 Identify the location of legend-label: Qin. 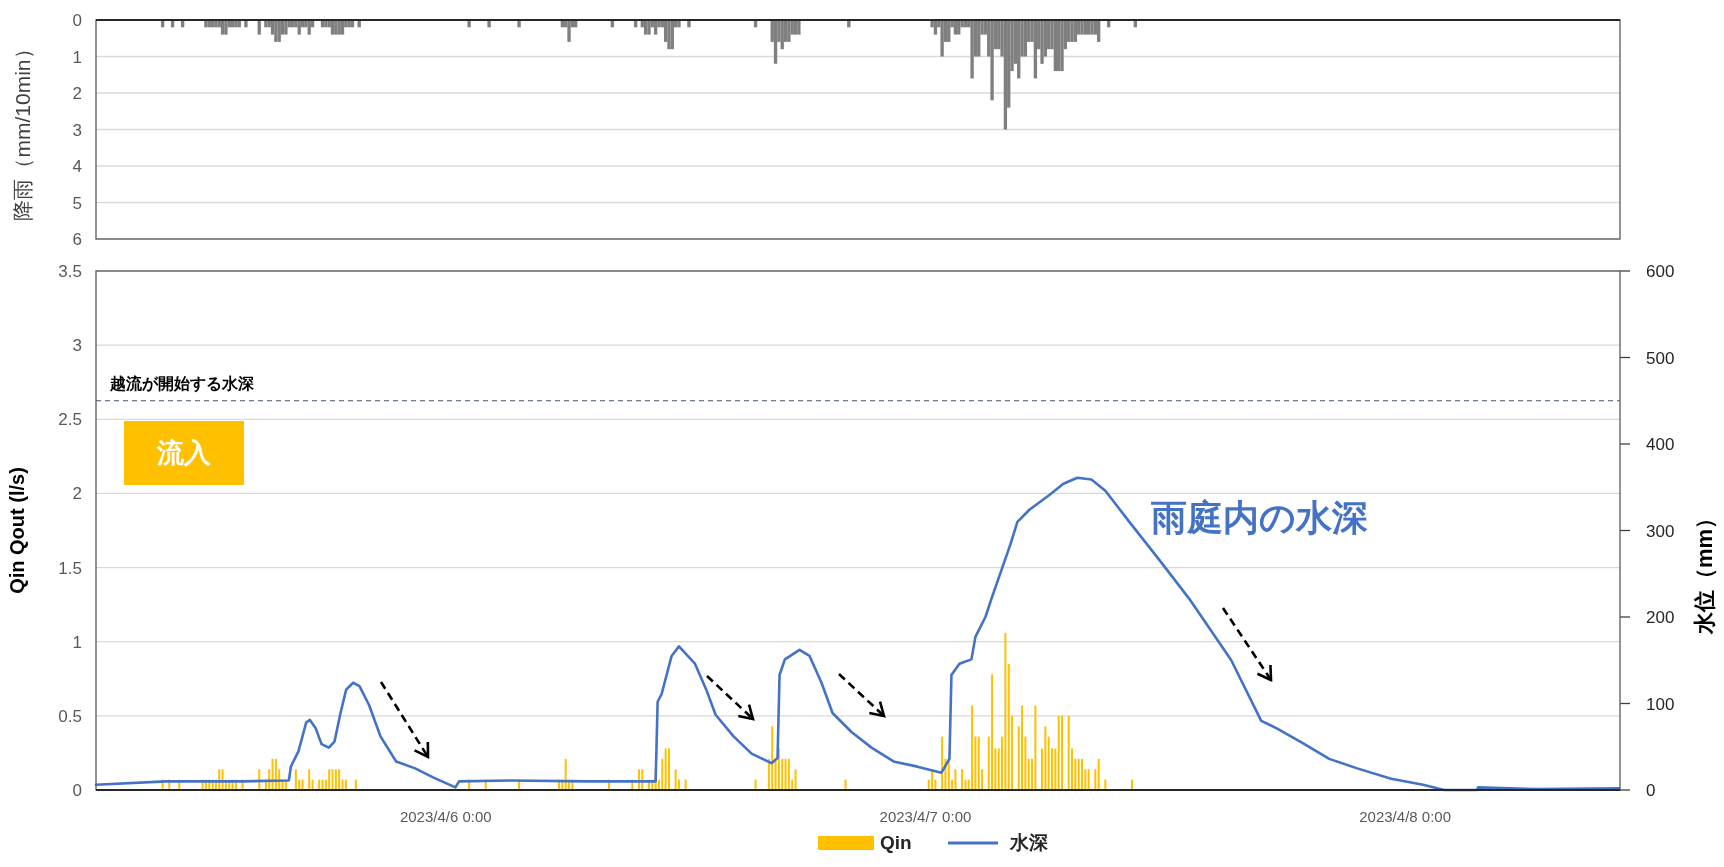
(896, 842).